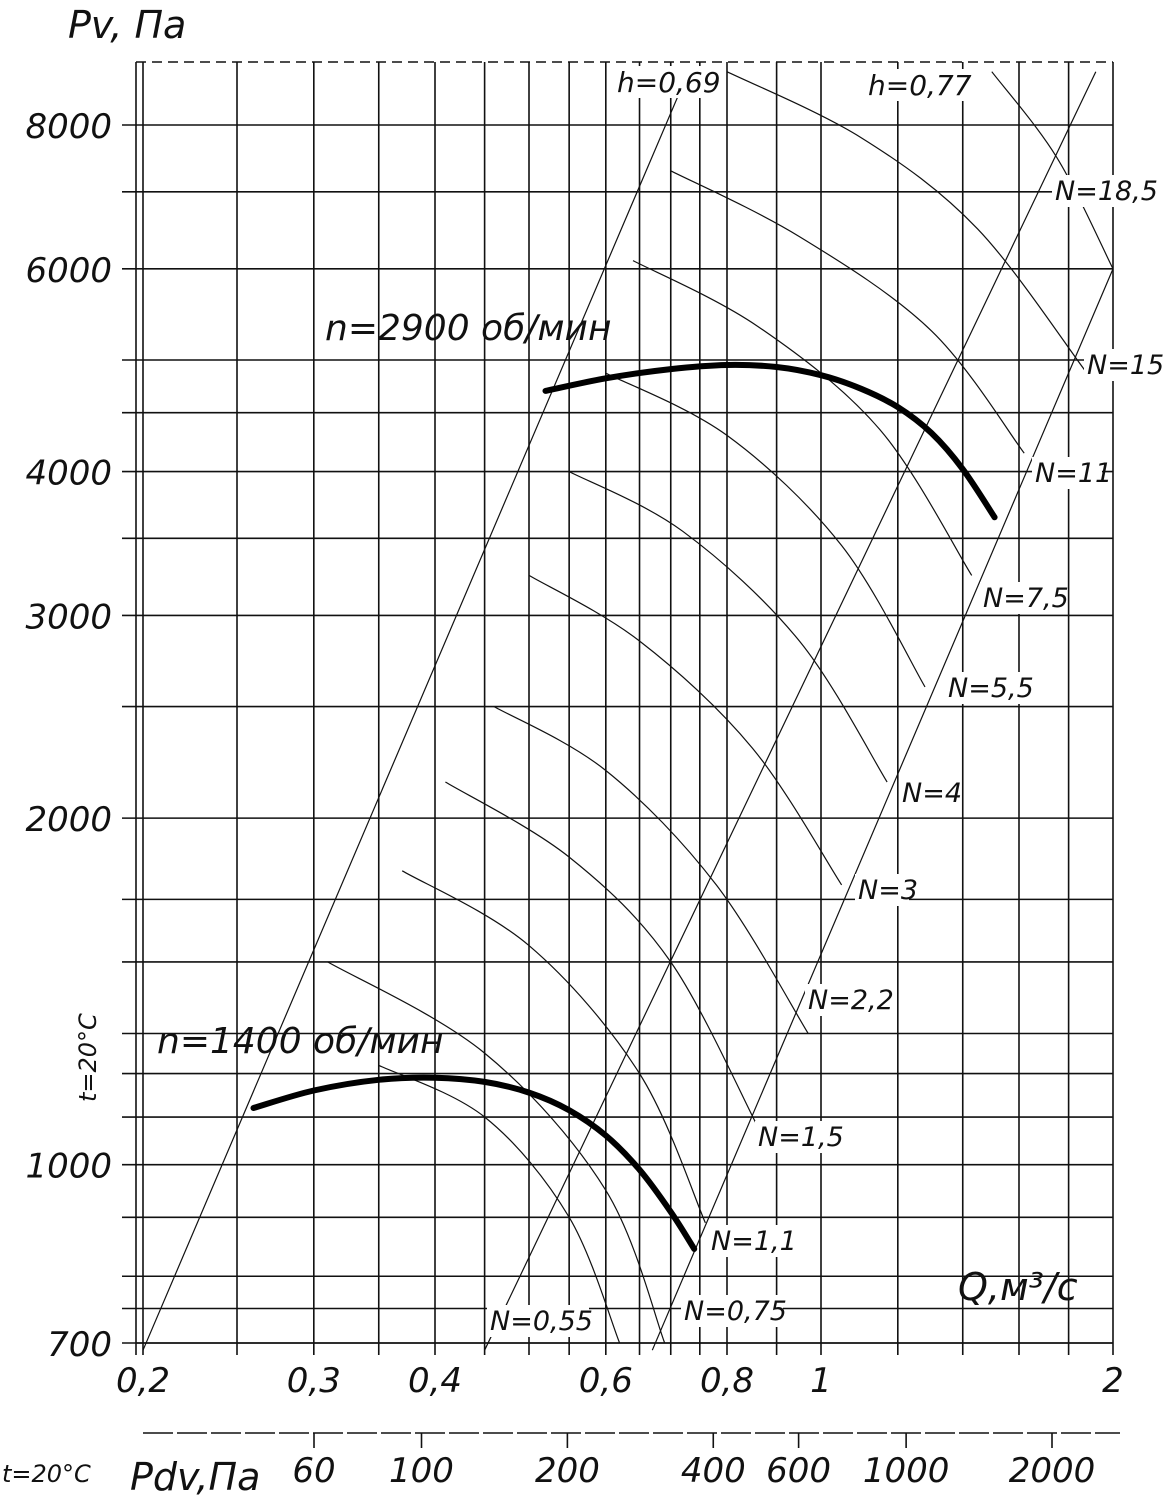  I want to click on power-label: N=11, so click(1073, 473).